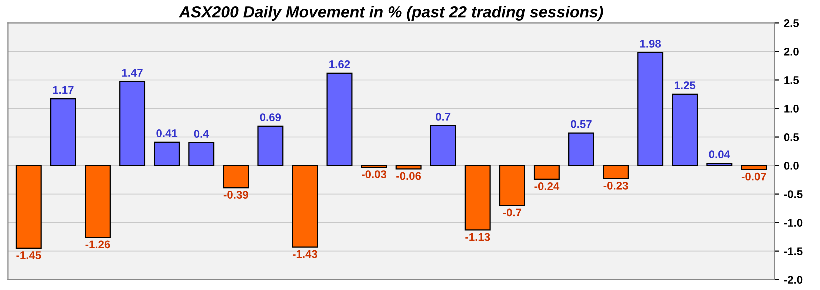 This screenshot has width=820, height=290. Describe the element at coordinates (443, 117) in the screenshot. I see `data-label: 0.7` at that location.